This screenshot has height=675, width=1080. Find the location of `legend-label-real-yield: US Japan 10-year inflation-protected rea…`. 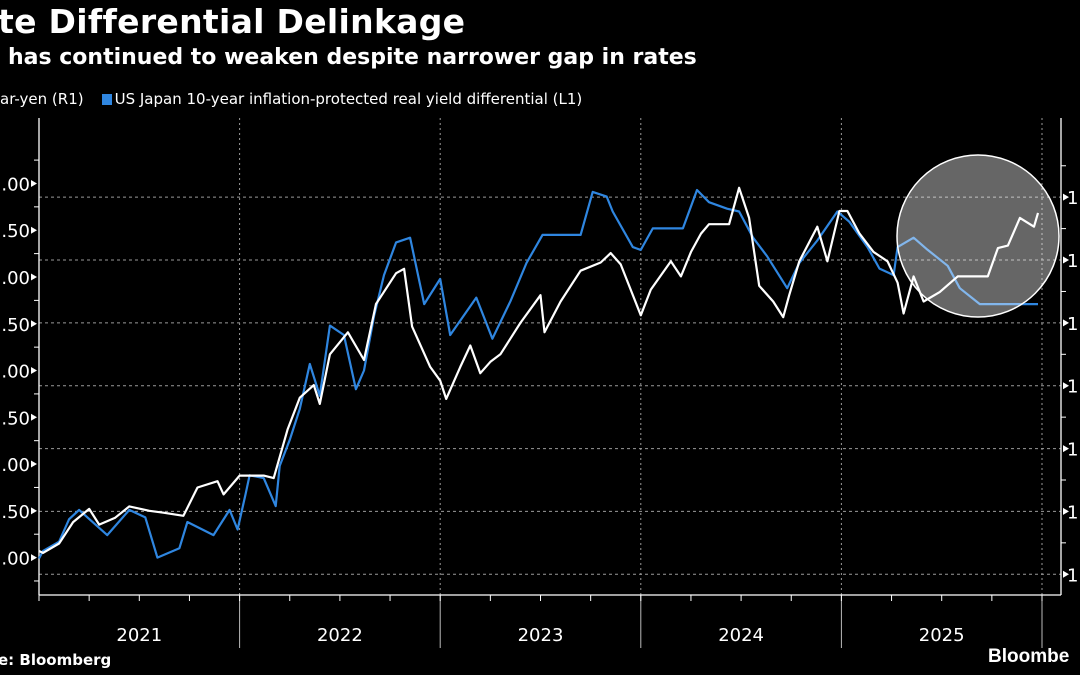

legend-label-real-yield: US Japan 10-year inflation-protected rea… is located at coordinates (348, 99).